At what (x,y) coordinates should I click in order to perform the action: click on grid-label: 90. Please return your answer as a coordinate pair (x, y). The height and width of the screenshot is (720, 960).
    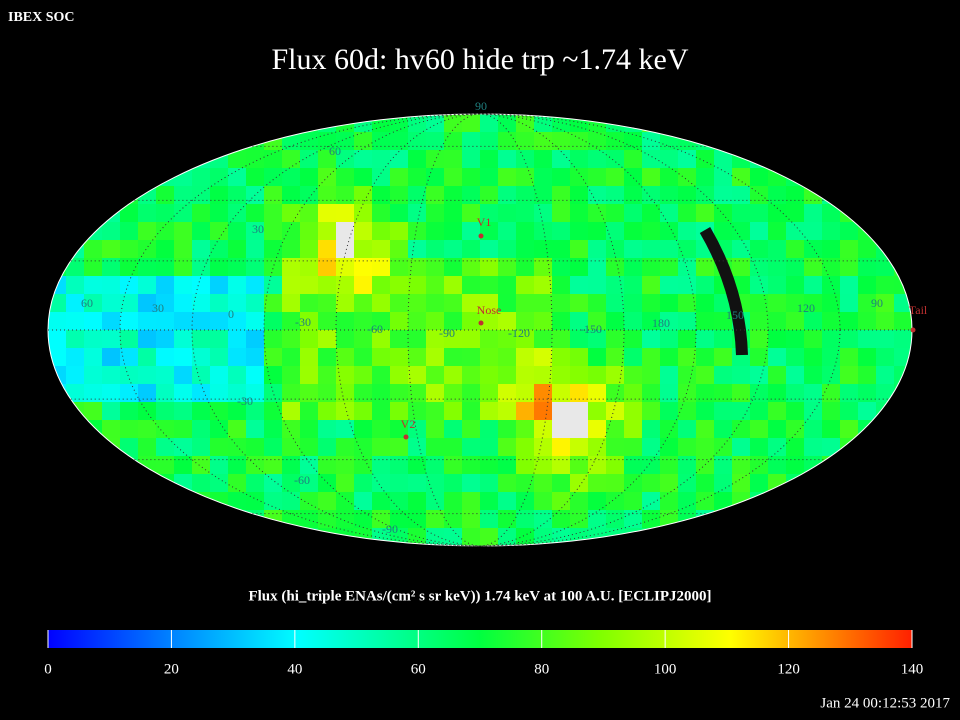
    Looking at the image, I should click on (877, 303).